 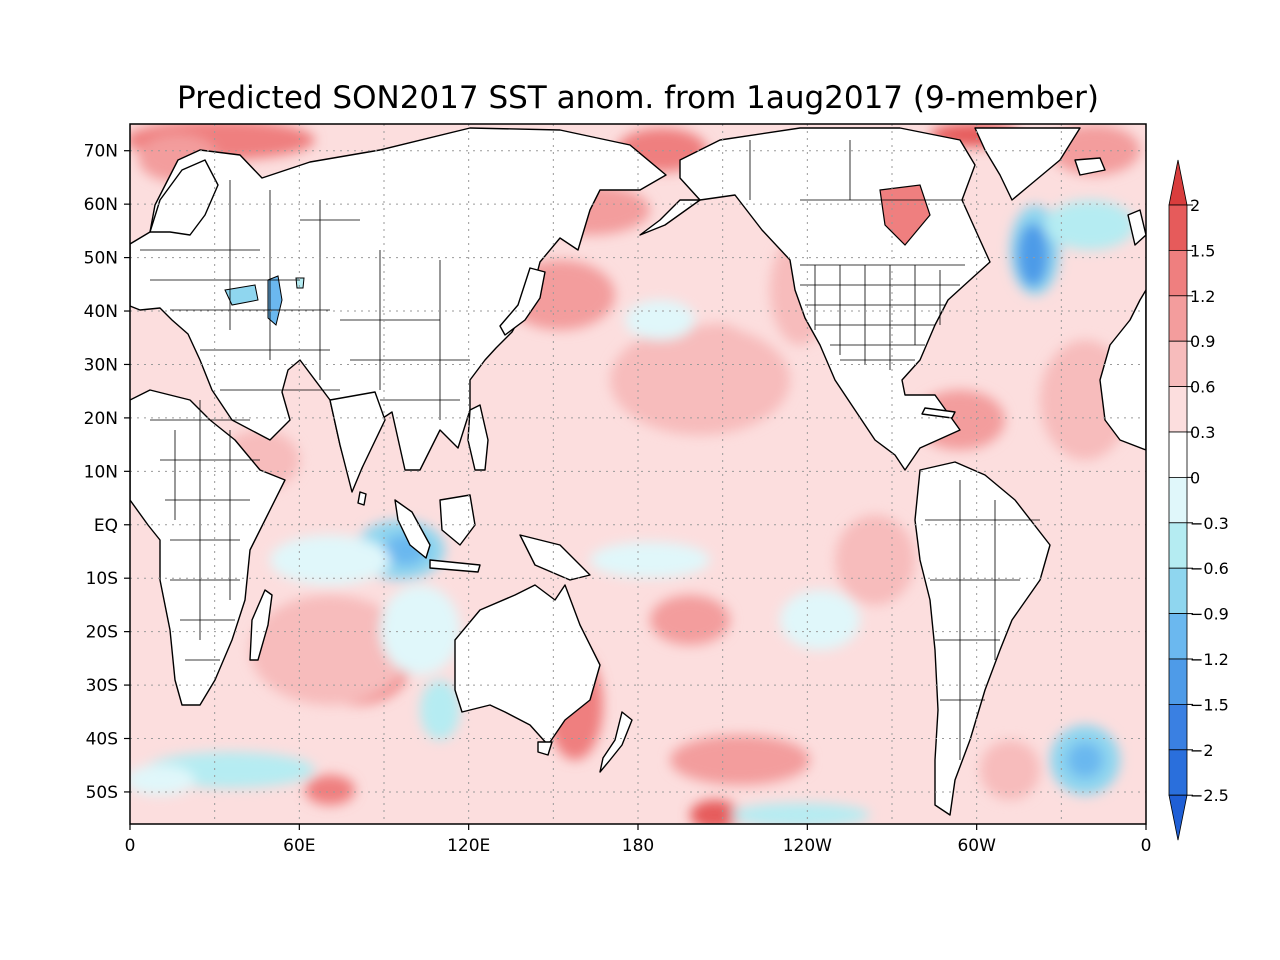 I want to click on colorbar-label: −1.5, so click(x=1209, y=704).